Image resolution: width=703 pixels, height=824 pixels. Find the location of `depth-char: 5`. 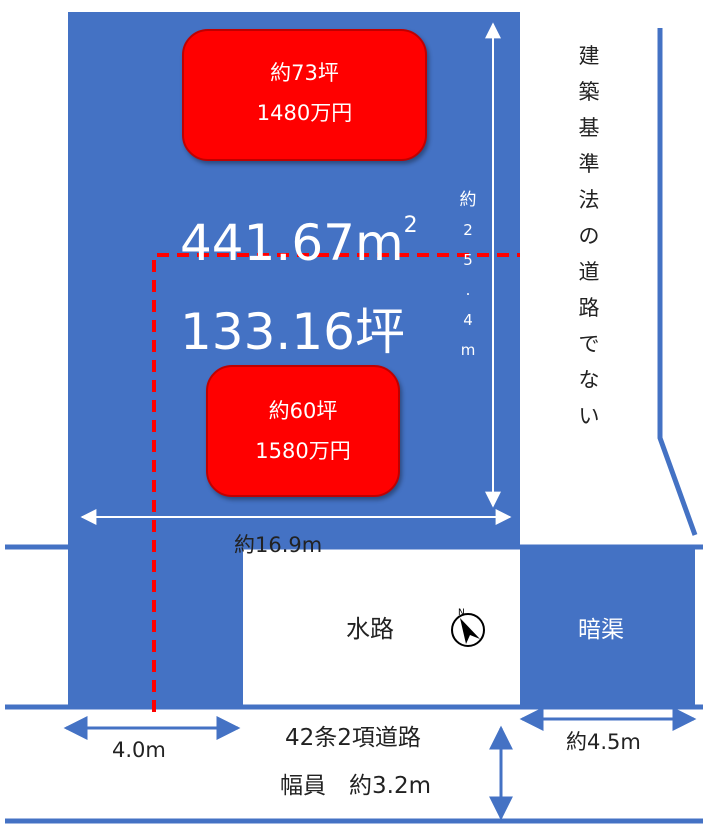

depth-char: 5 is located at coordinates (468, 260).